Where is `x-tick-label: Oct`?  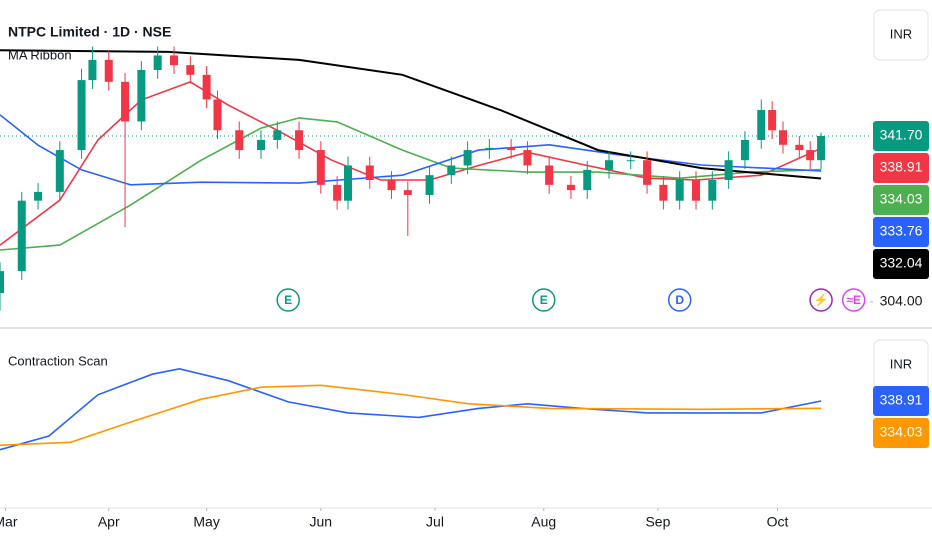 x-tick-label: Oct is located at coordinates (778, 522).